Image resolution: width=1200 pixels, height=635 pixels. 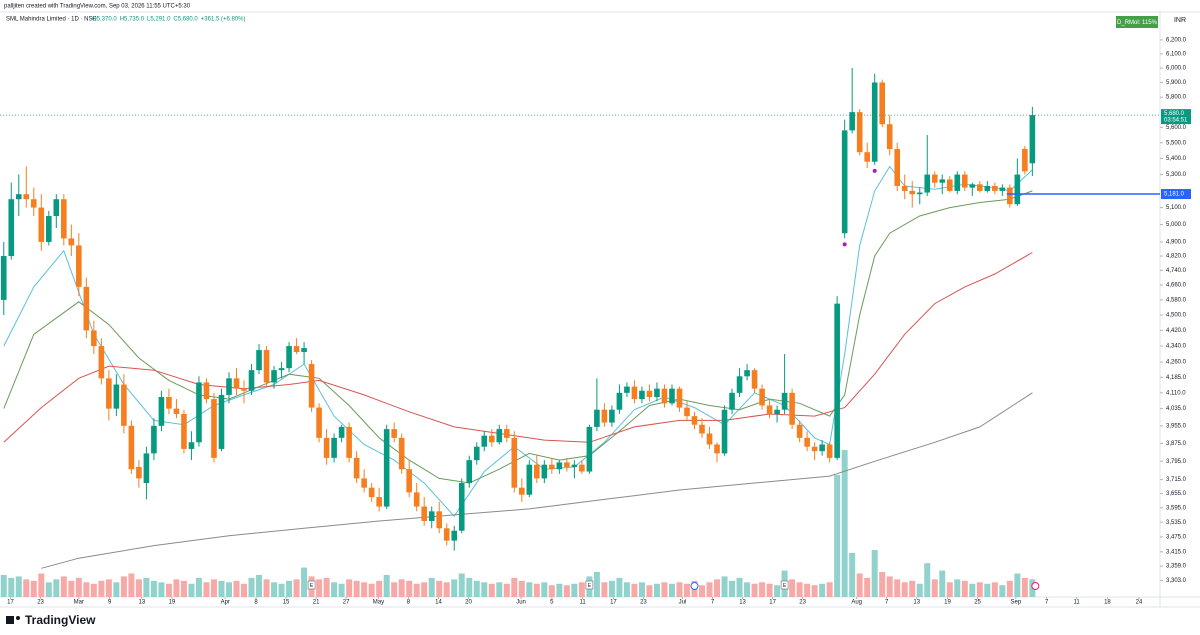 I want to click on y-tick-label: 3,303.0, so click(x=1176, y=581).